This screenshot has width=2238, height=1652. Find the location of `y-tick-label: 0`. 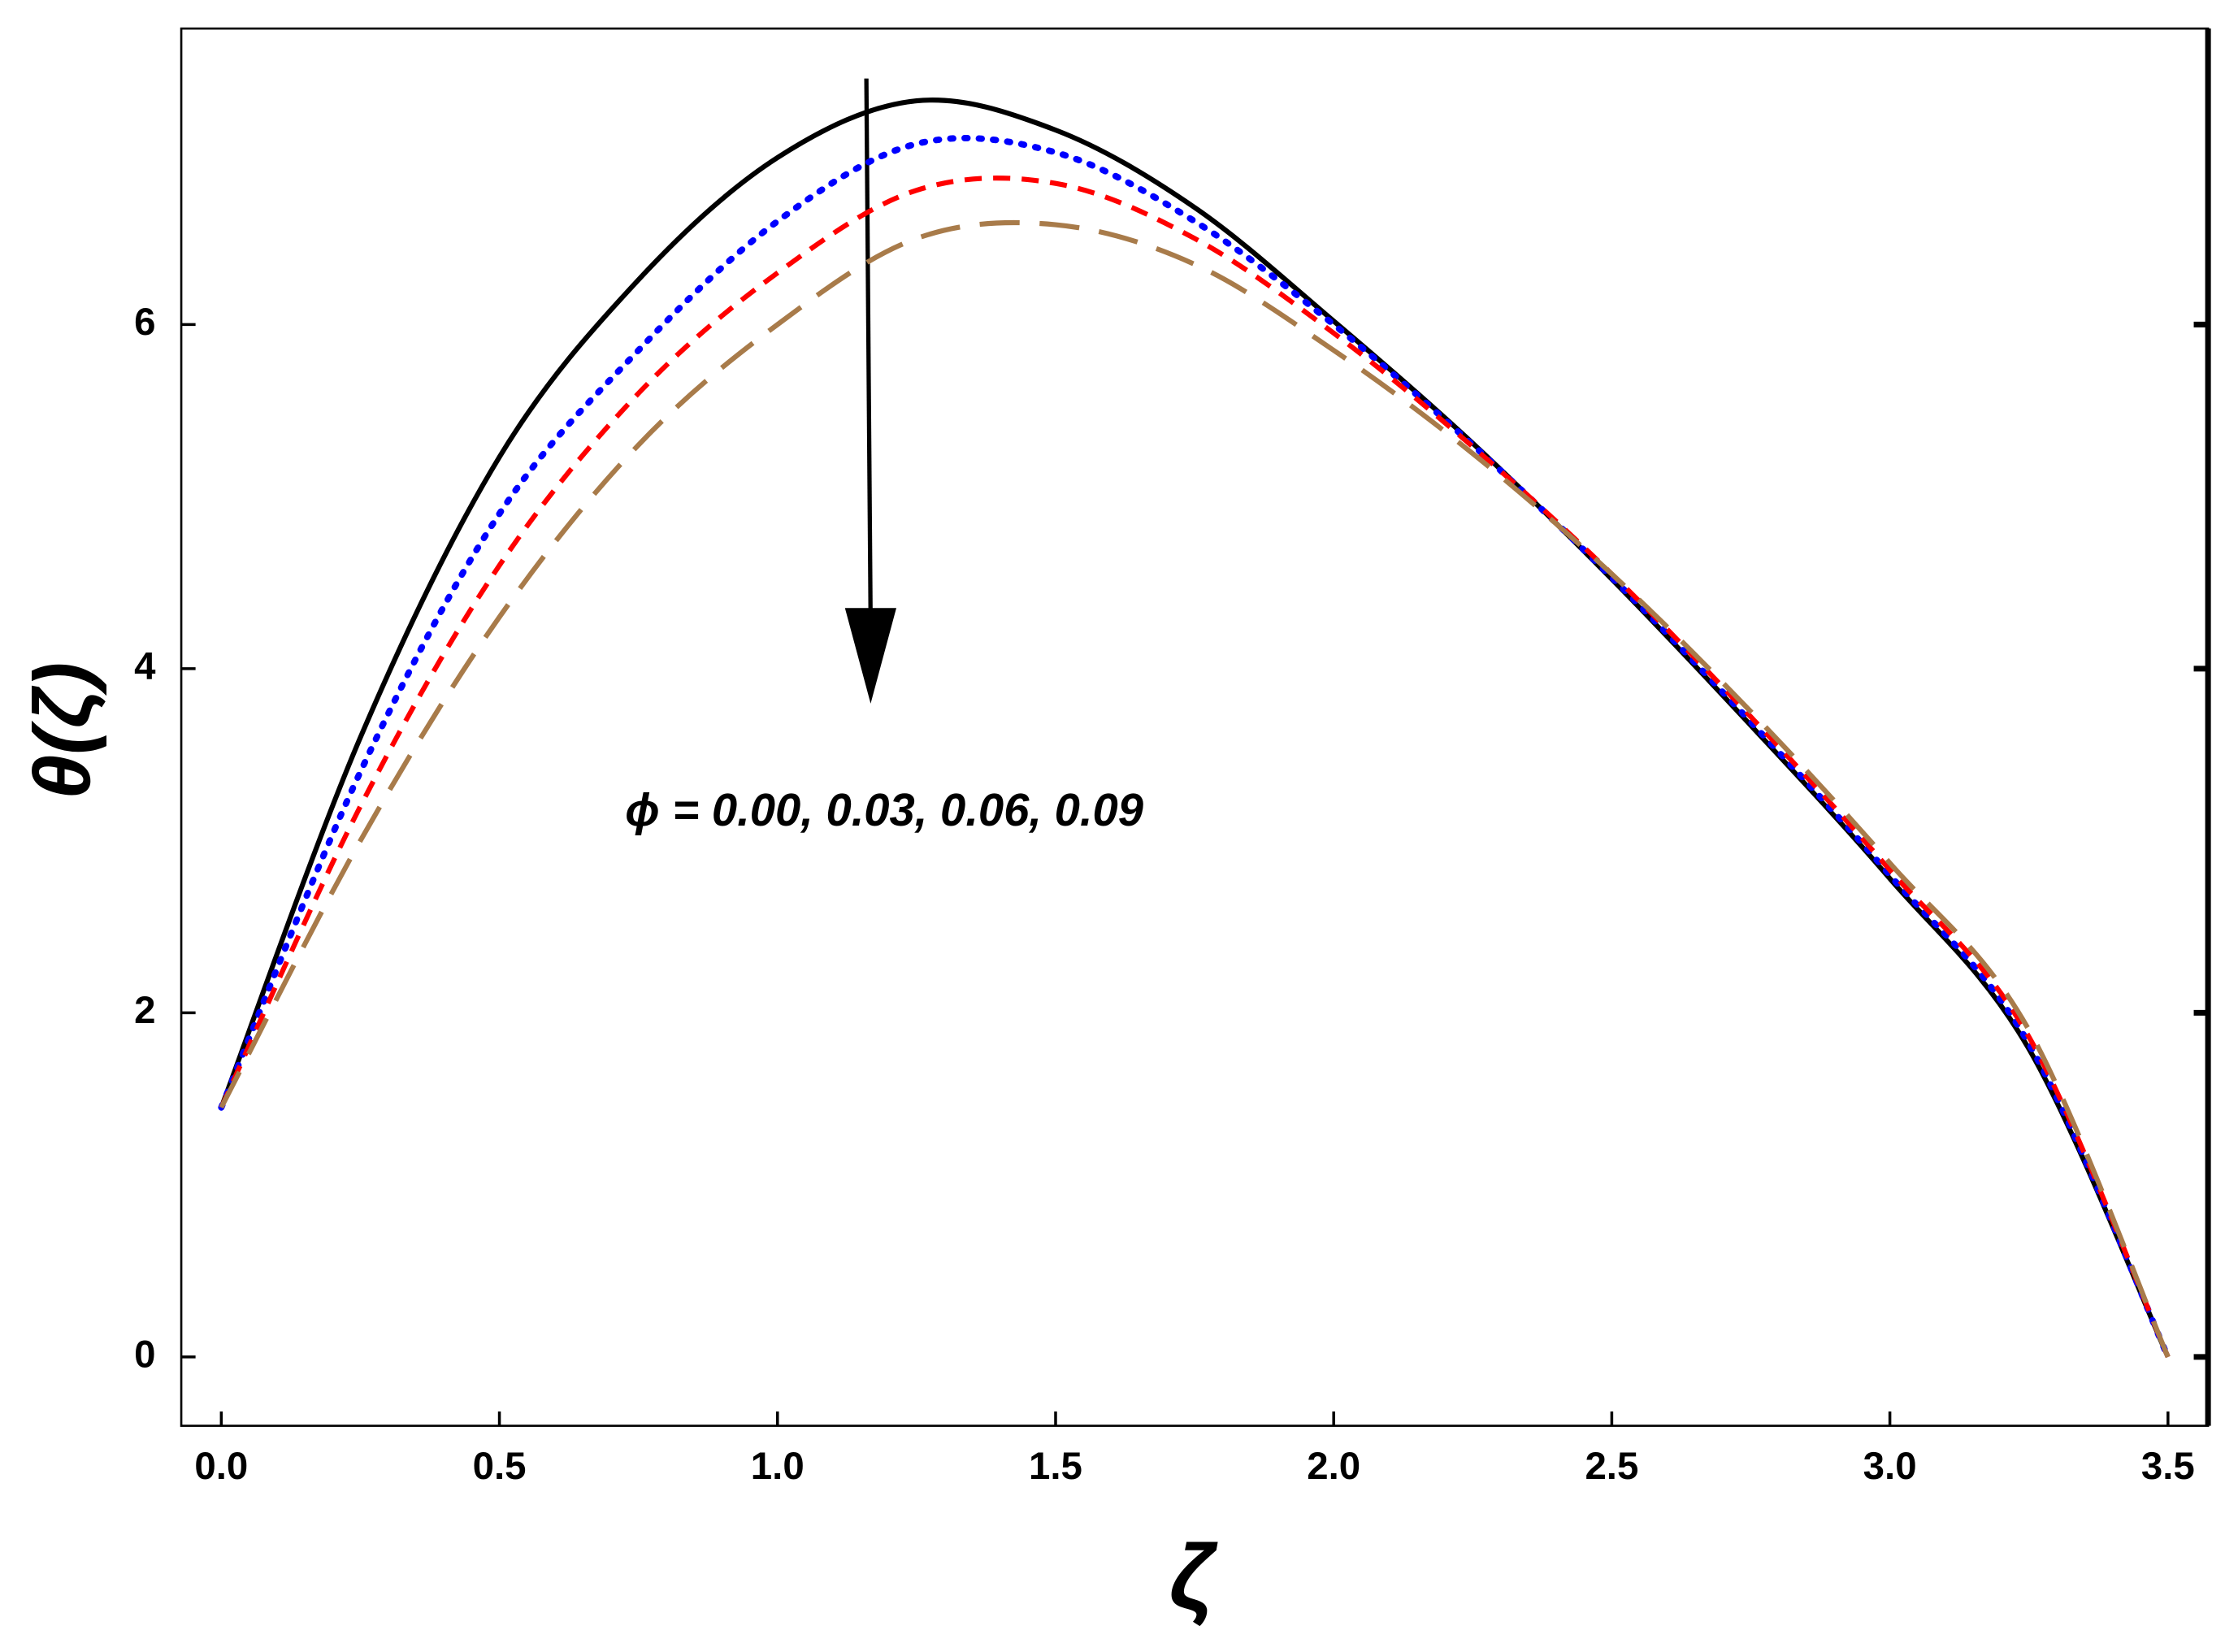

y-tick-label: 0 is located at coordinates (144, 1354).